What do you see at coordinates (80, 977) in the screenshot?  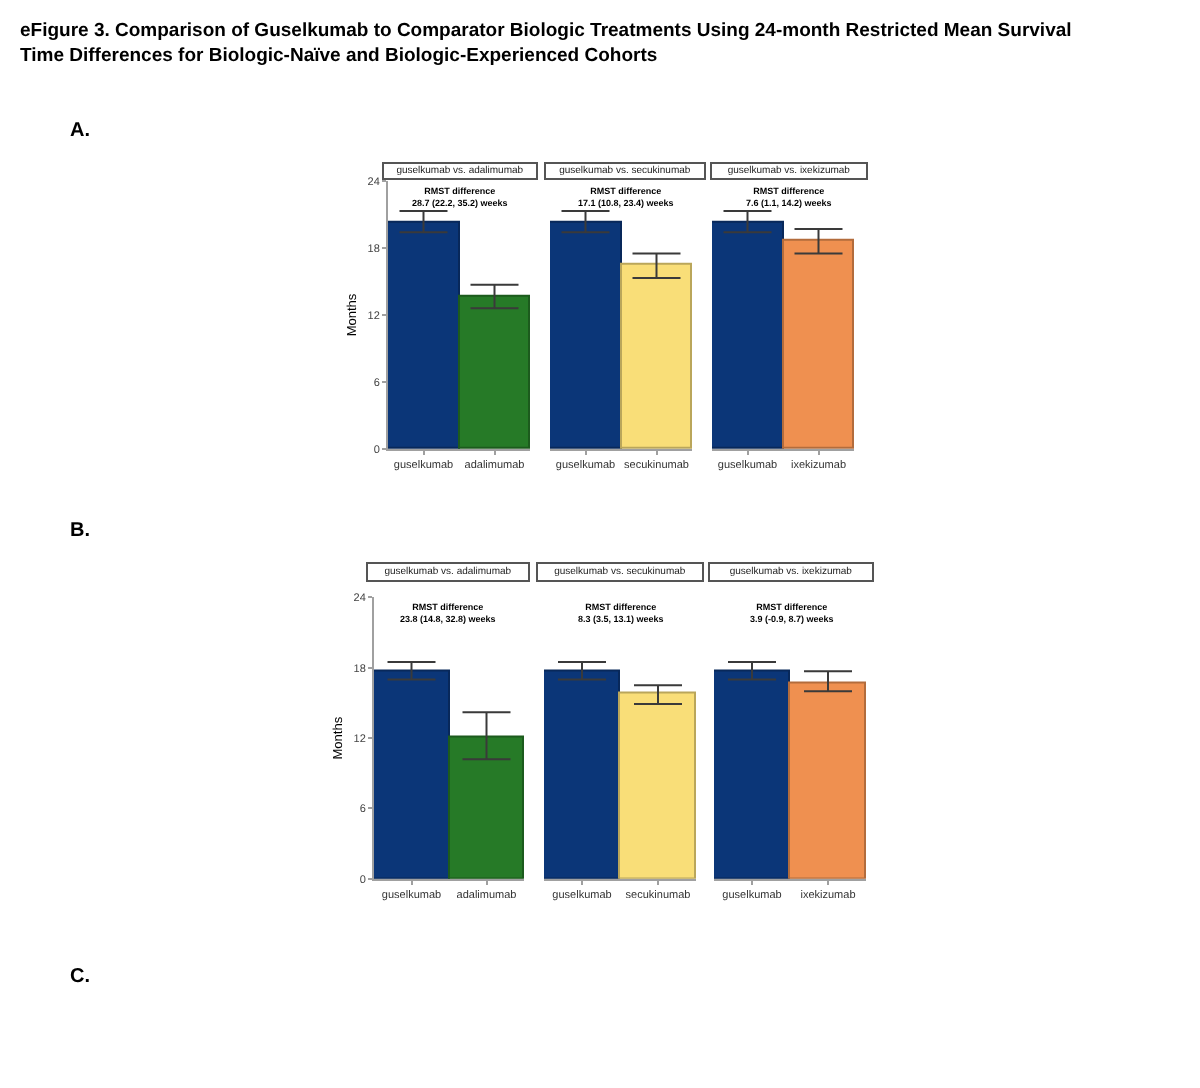 I see `text: C.` at bounding box center [80, 977].